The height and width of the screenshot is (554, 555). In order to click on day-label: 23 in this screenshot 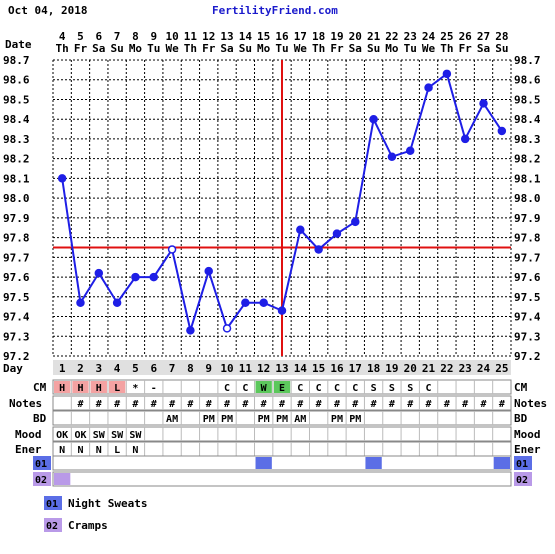, I will do `click(465, 368)`.